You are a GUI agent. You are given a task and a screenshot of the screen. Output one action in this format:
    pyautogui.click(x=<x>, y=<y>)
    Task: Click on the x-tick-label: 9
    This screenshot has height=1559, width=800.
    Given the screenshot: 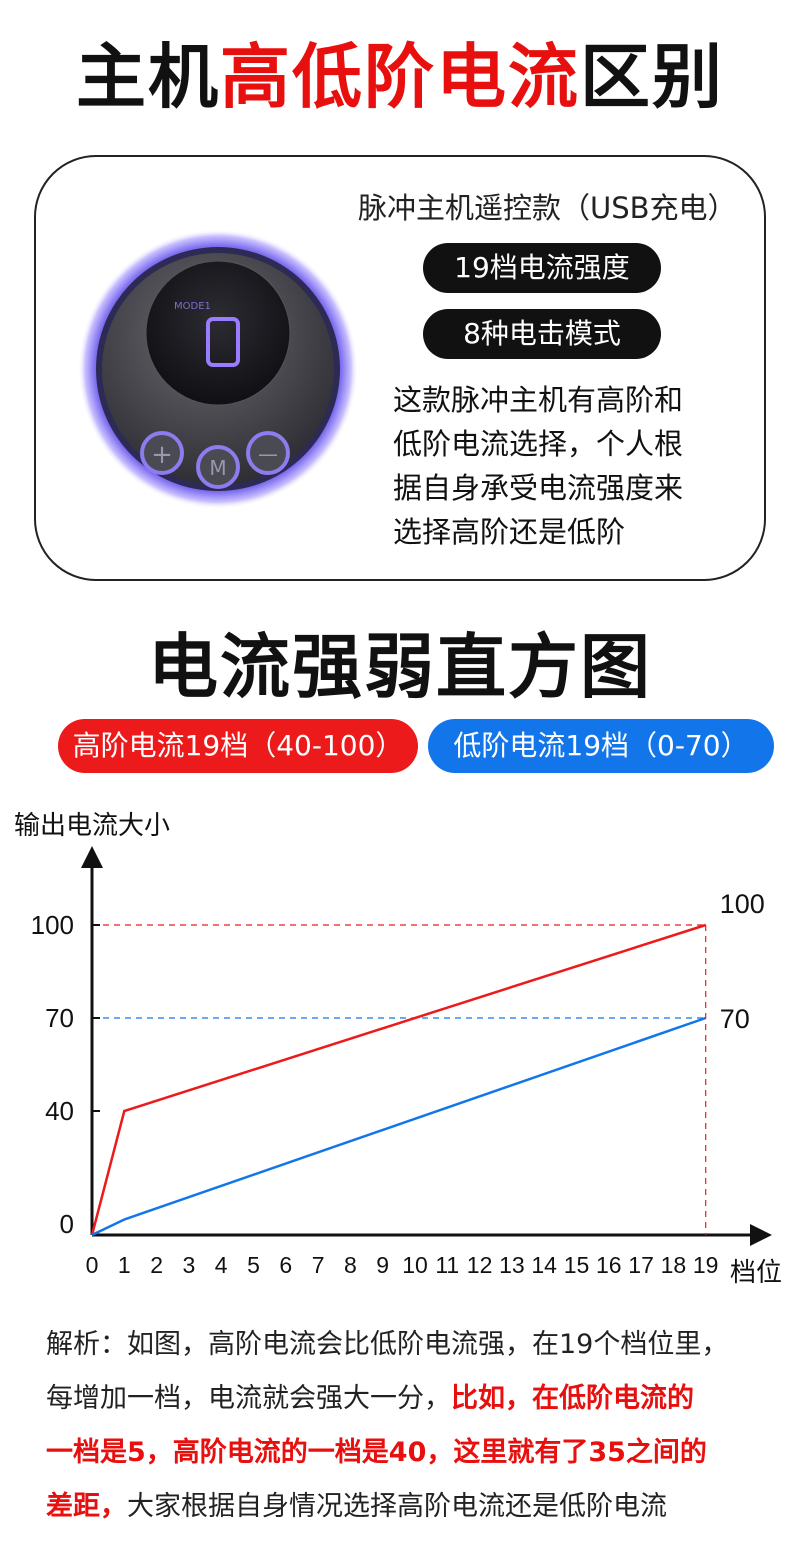 What is the action you would take?
    pyautogui.click(x=382, y=1265)
    